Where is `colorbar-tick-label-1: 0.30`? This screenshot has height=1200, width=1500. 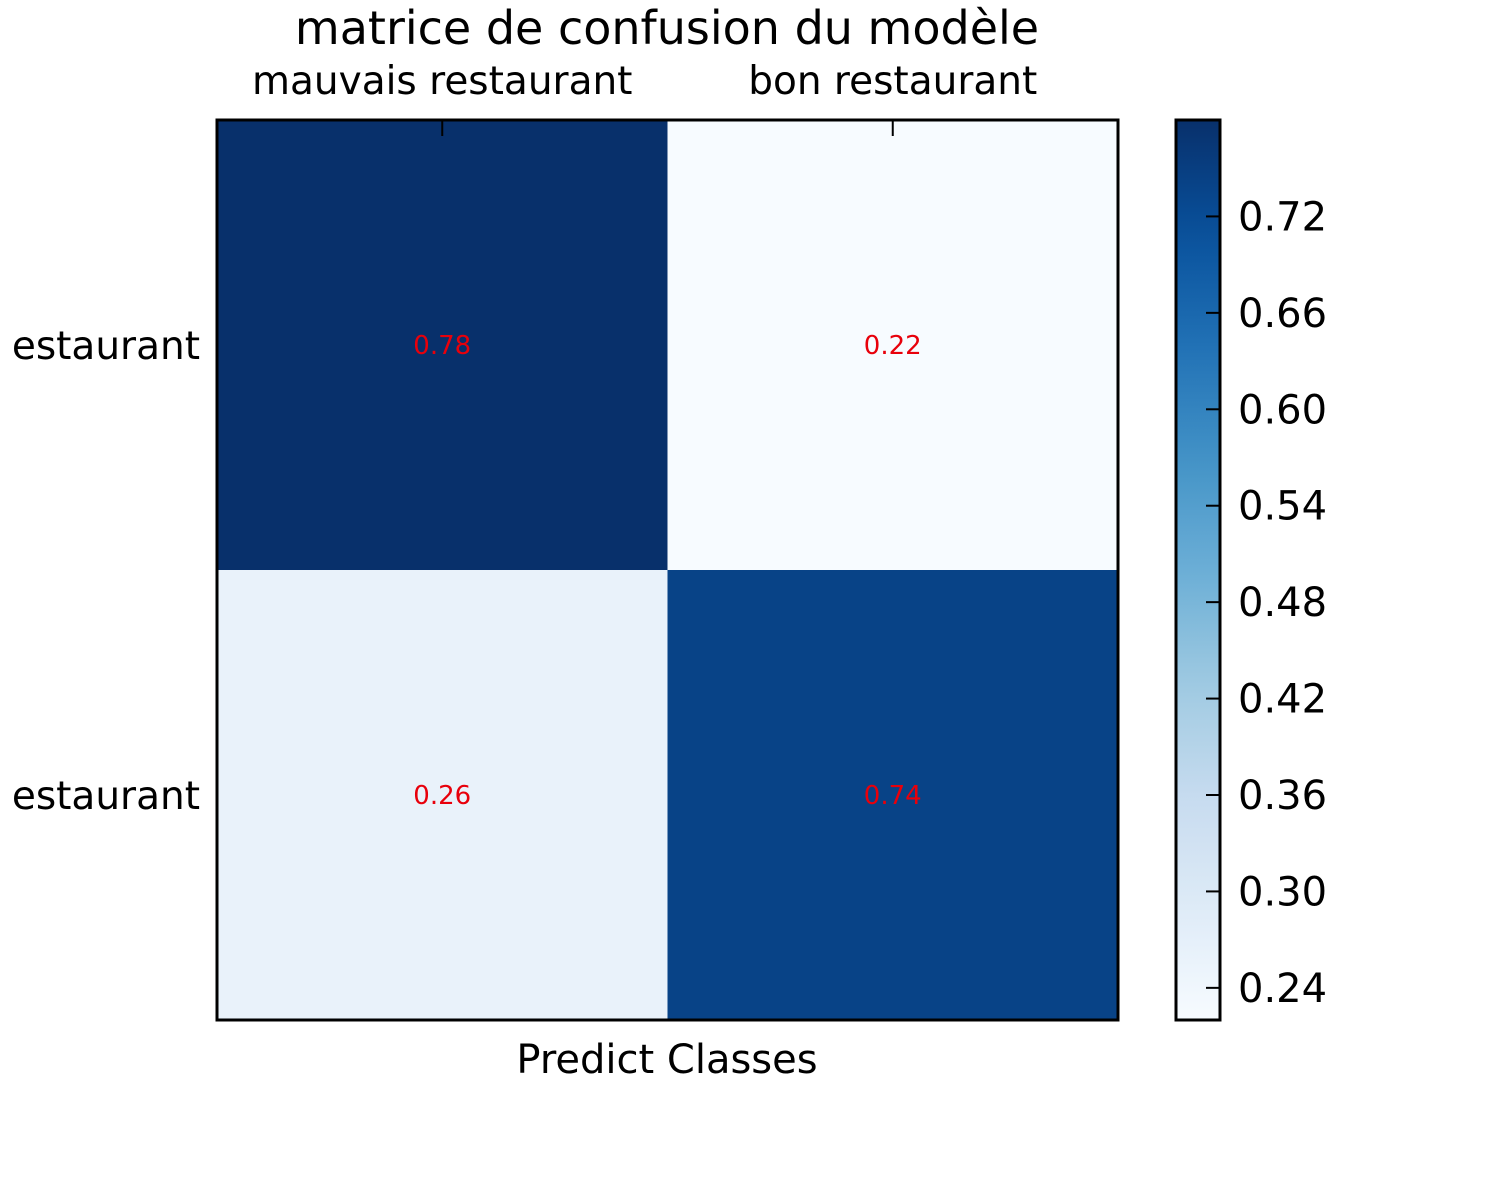 colorbar-tick-label-1: 0.30 is located at coordinates (1282, 892).